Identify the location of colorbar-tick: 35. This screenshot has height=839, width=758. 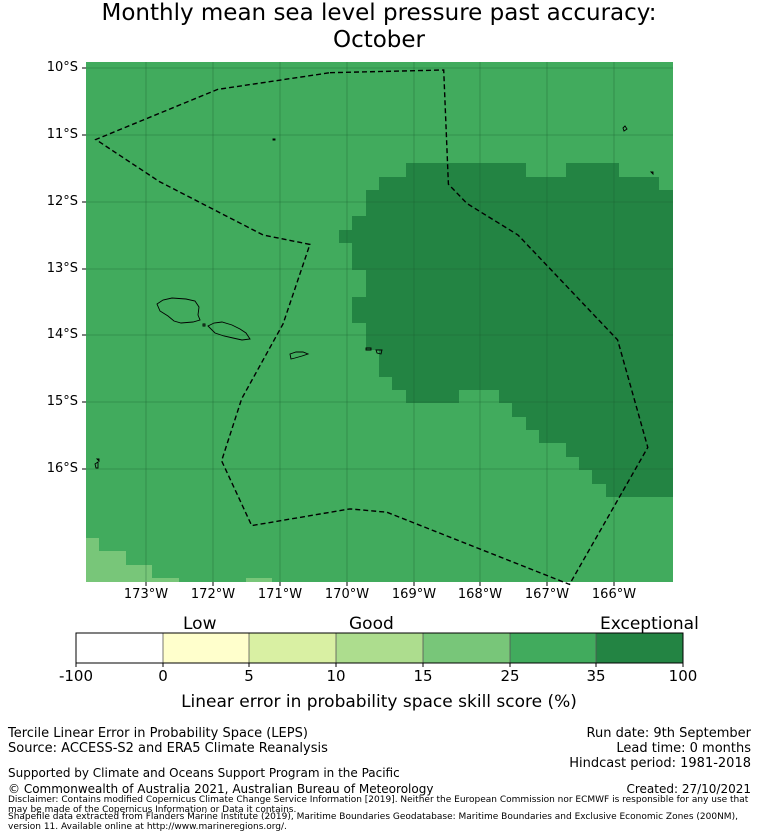
(596, 676).